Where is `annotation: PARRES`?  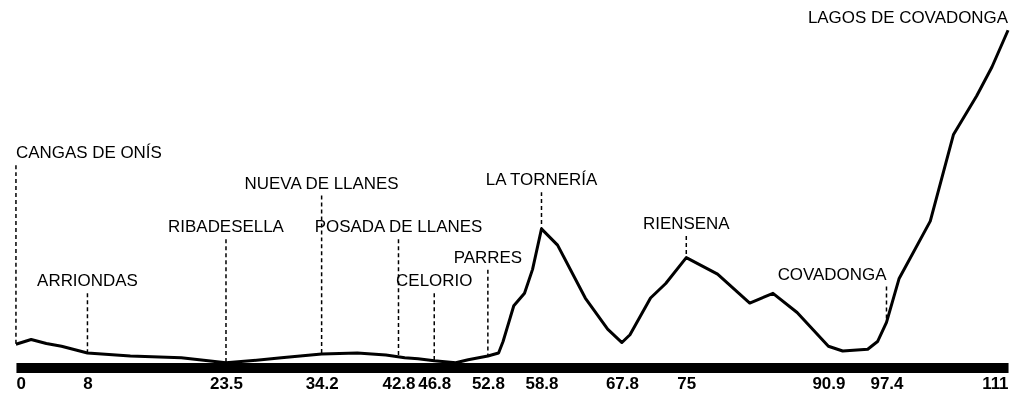 annotation: PARRES is located at coordinates (488, 257).